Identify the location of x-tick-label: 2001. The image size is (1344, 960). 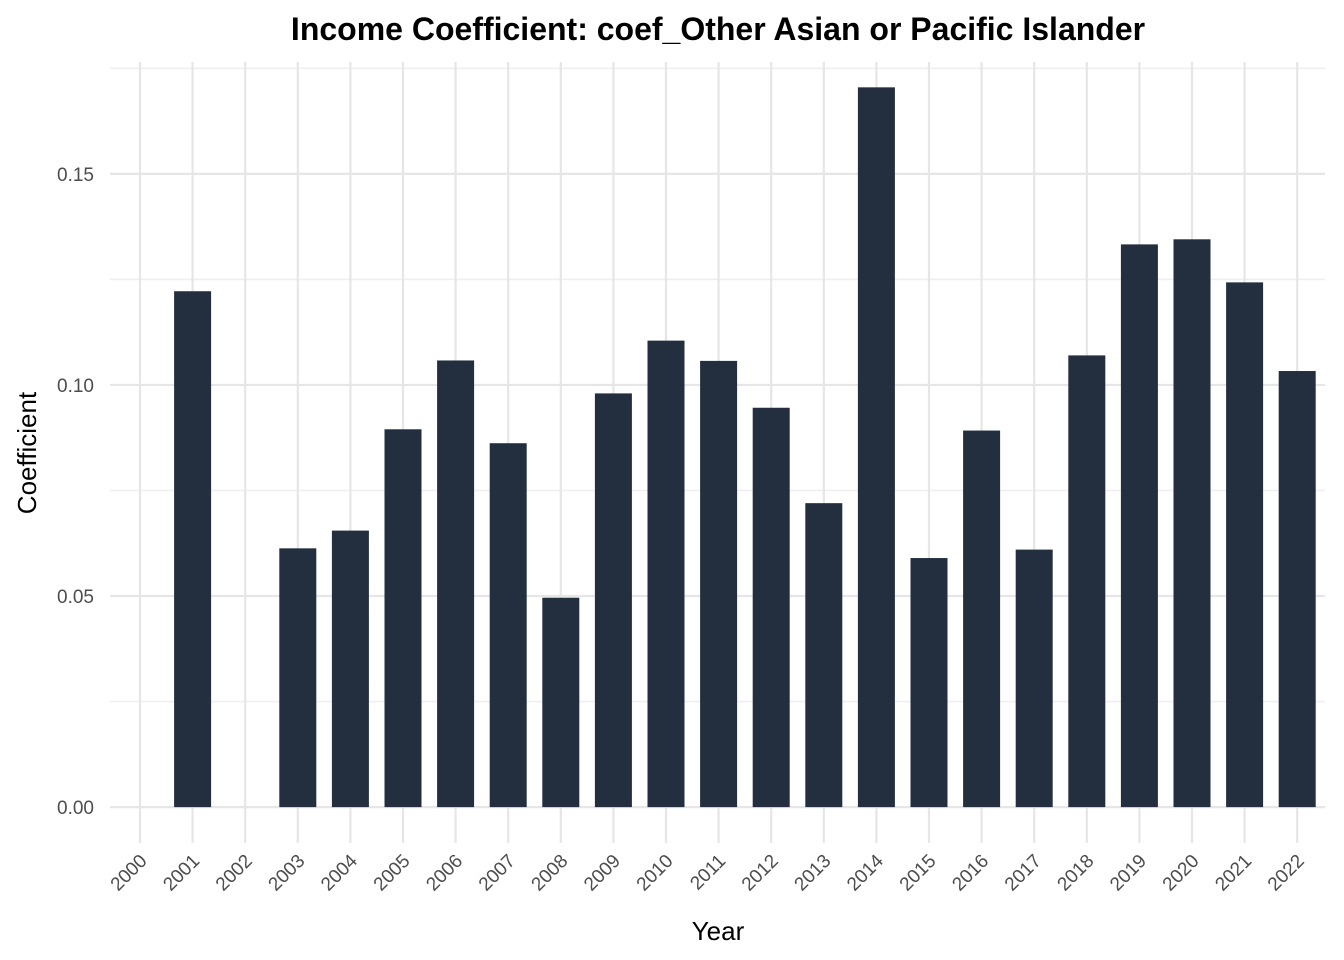
(181, 873).